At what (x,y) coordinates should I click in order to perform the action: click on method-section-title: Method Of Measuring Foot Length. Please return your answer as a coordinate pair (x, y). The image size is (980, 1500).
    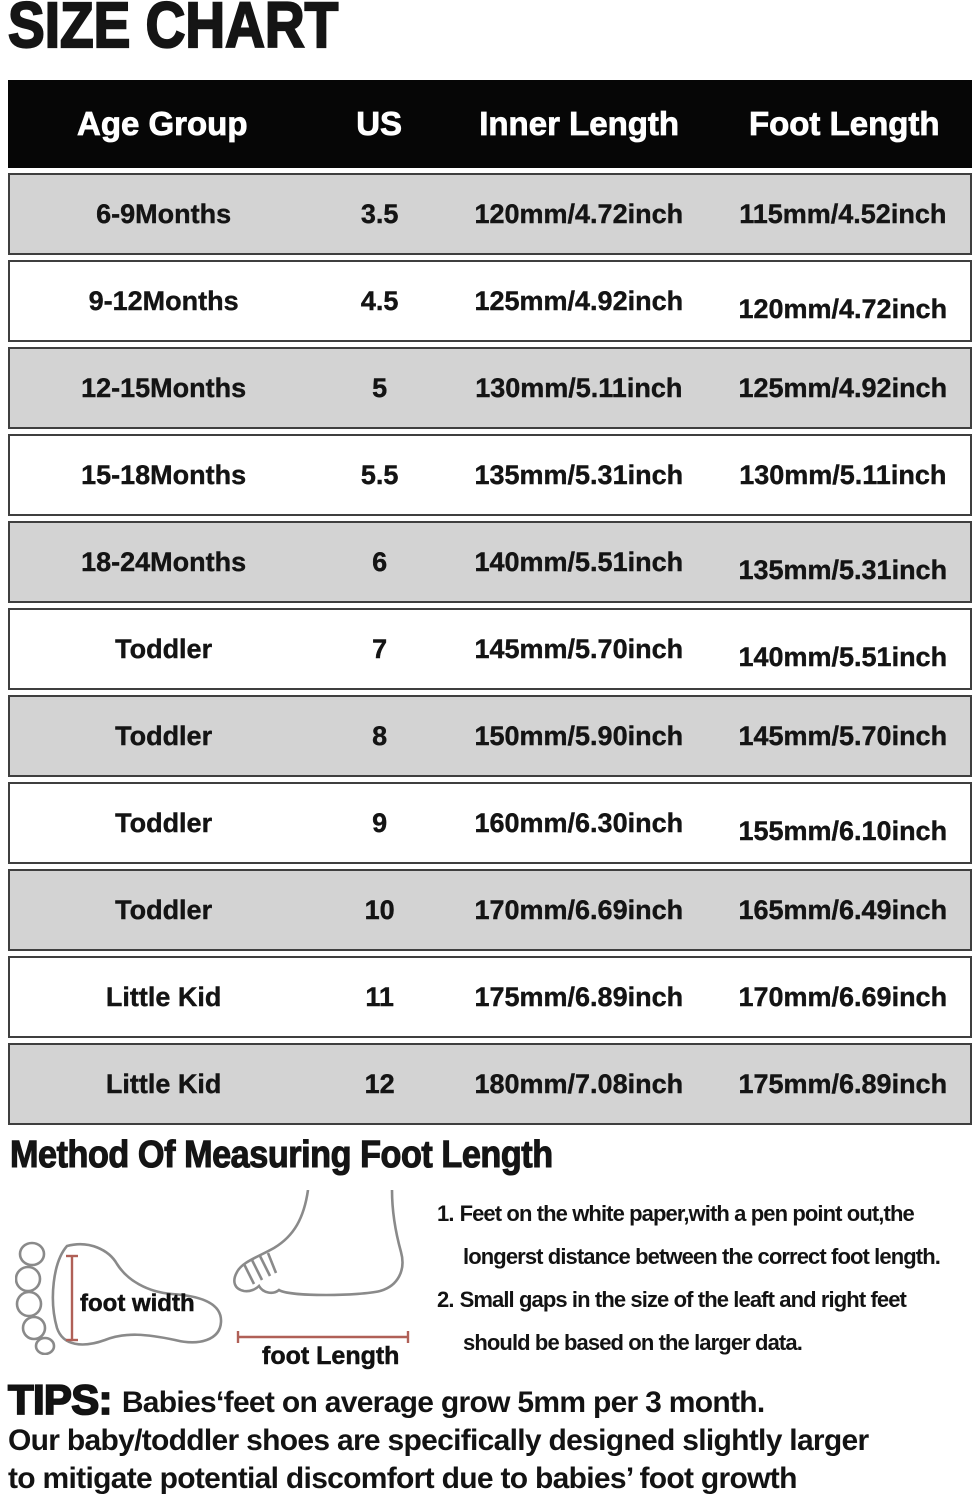
    Looking at the image, I should click on (282, 1154).